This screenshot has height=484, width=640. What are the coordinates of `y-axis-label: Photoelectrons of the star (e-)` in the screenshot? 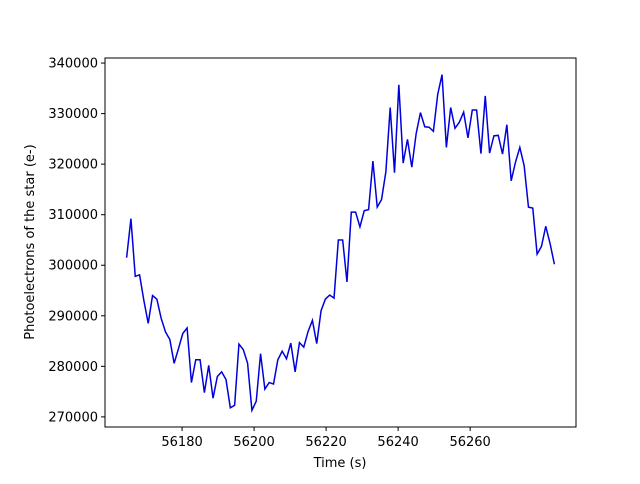 It's located at (30, 241).